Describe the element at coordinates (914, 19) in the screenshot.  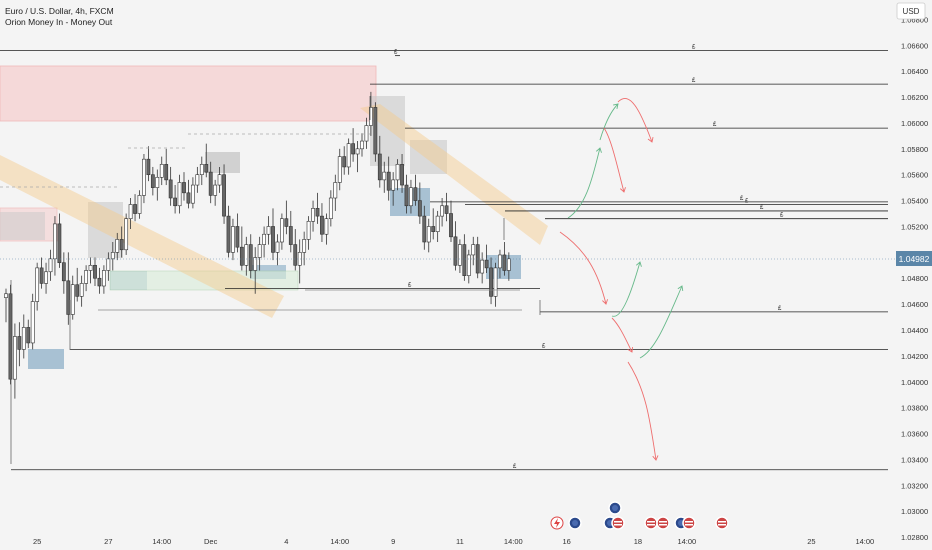
I see `y-tick-label: 1.06800` at that location.